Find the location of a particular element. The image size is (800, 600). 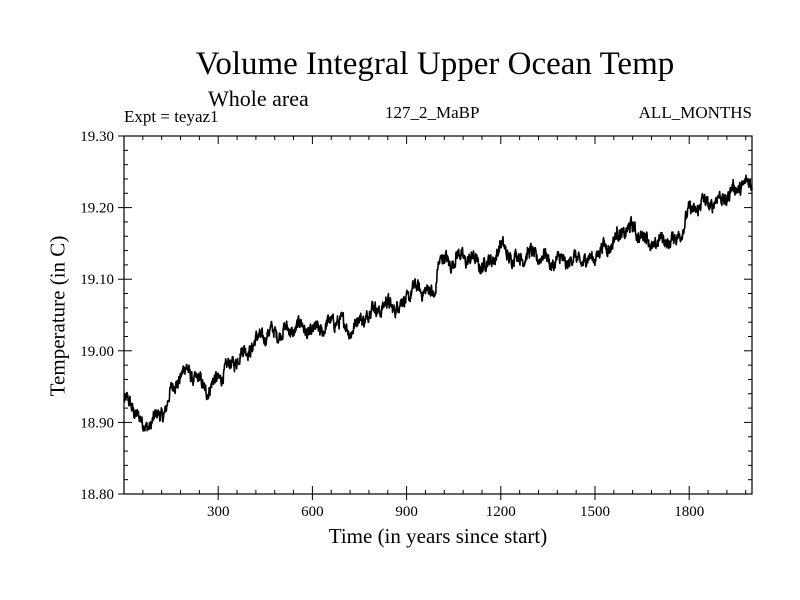

run-id-label: 127_2_MaBP is located at coordinates (432, 112).